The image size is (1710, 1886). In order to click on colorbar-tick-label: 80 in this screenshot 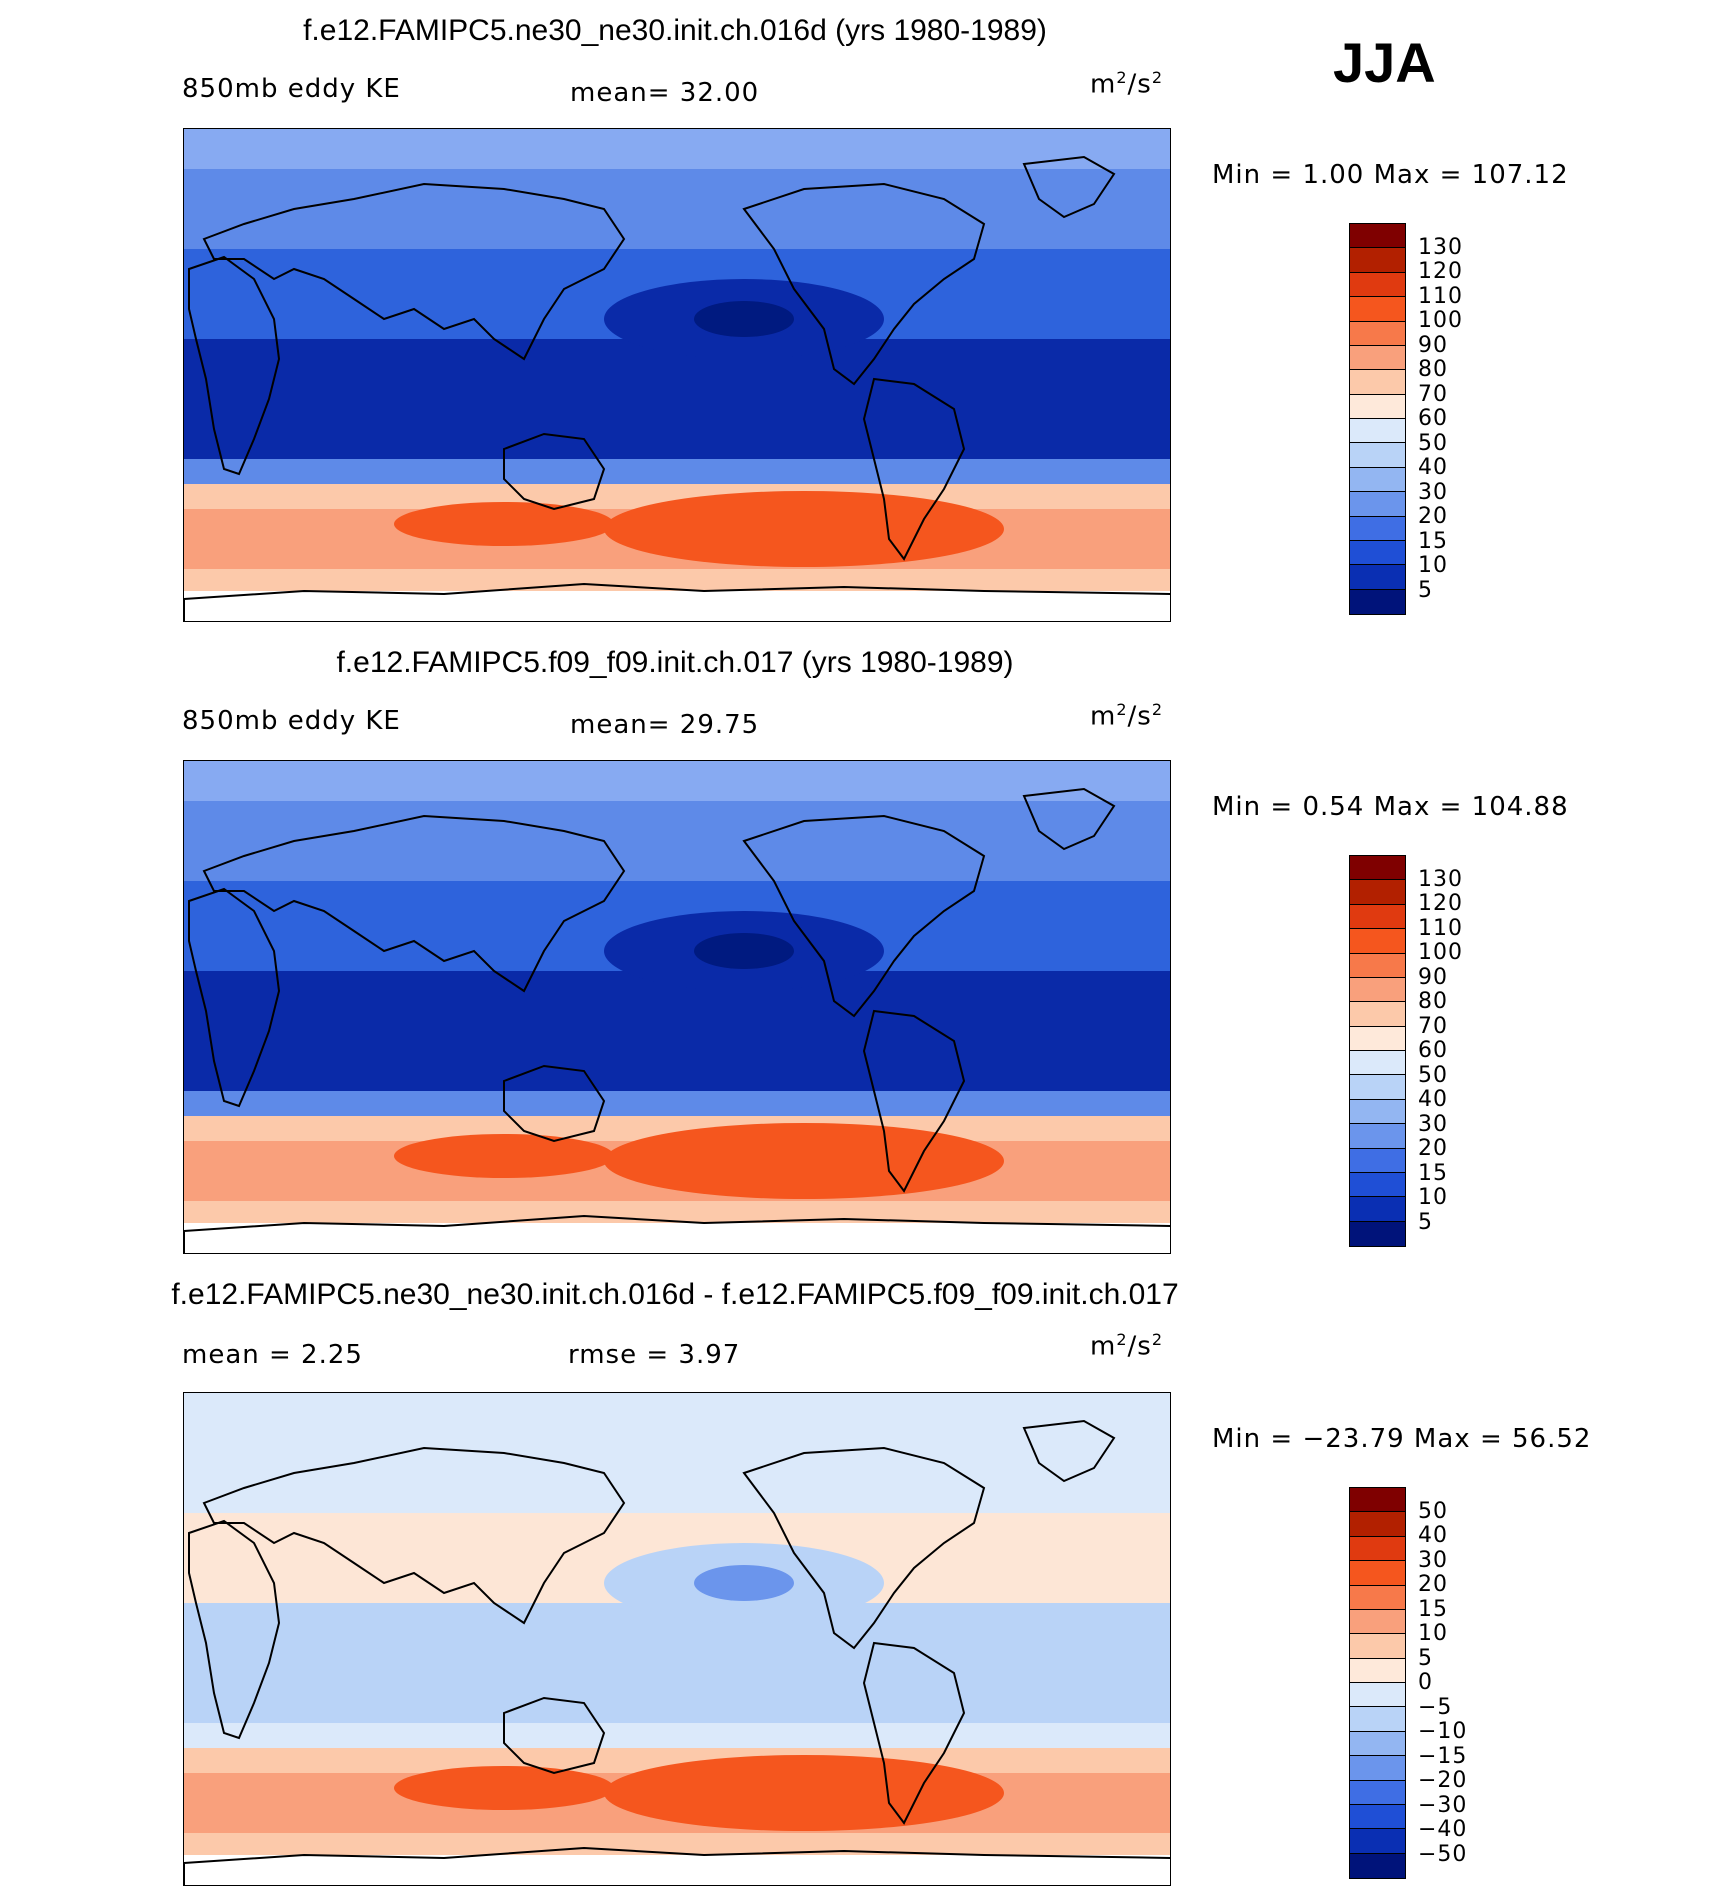, I will do `click(1433, 1001)`.